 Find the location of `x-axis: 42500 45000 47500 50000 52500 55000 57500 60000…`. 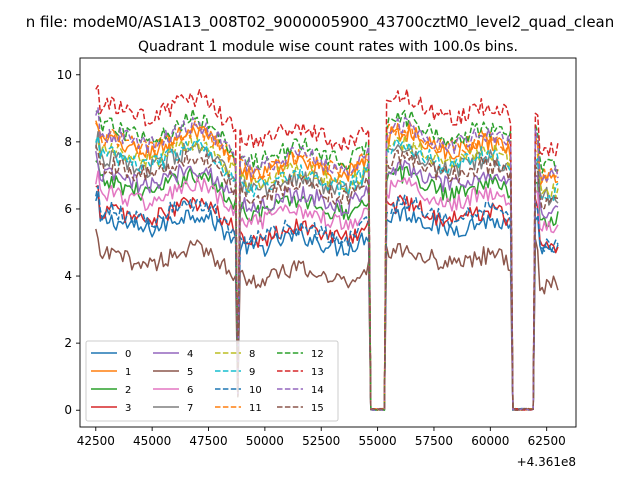

x-axis: 42500 45000 47500 50000 52500 55000 57500 60000… is located at coordinates (321, 437).